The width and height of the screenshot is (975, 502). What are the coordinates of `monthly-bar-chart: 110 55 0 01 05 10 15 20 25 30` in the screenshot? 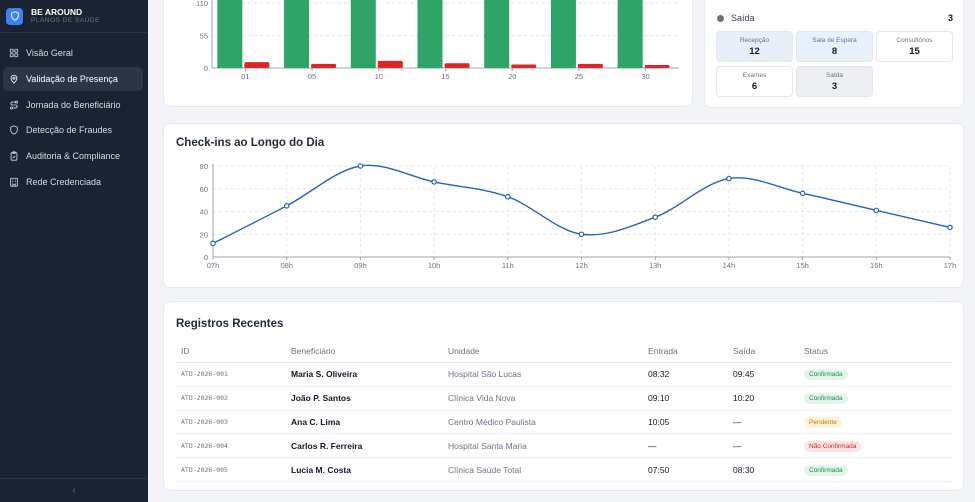 It's located at (437, 40).